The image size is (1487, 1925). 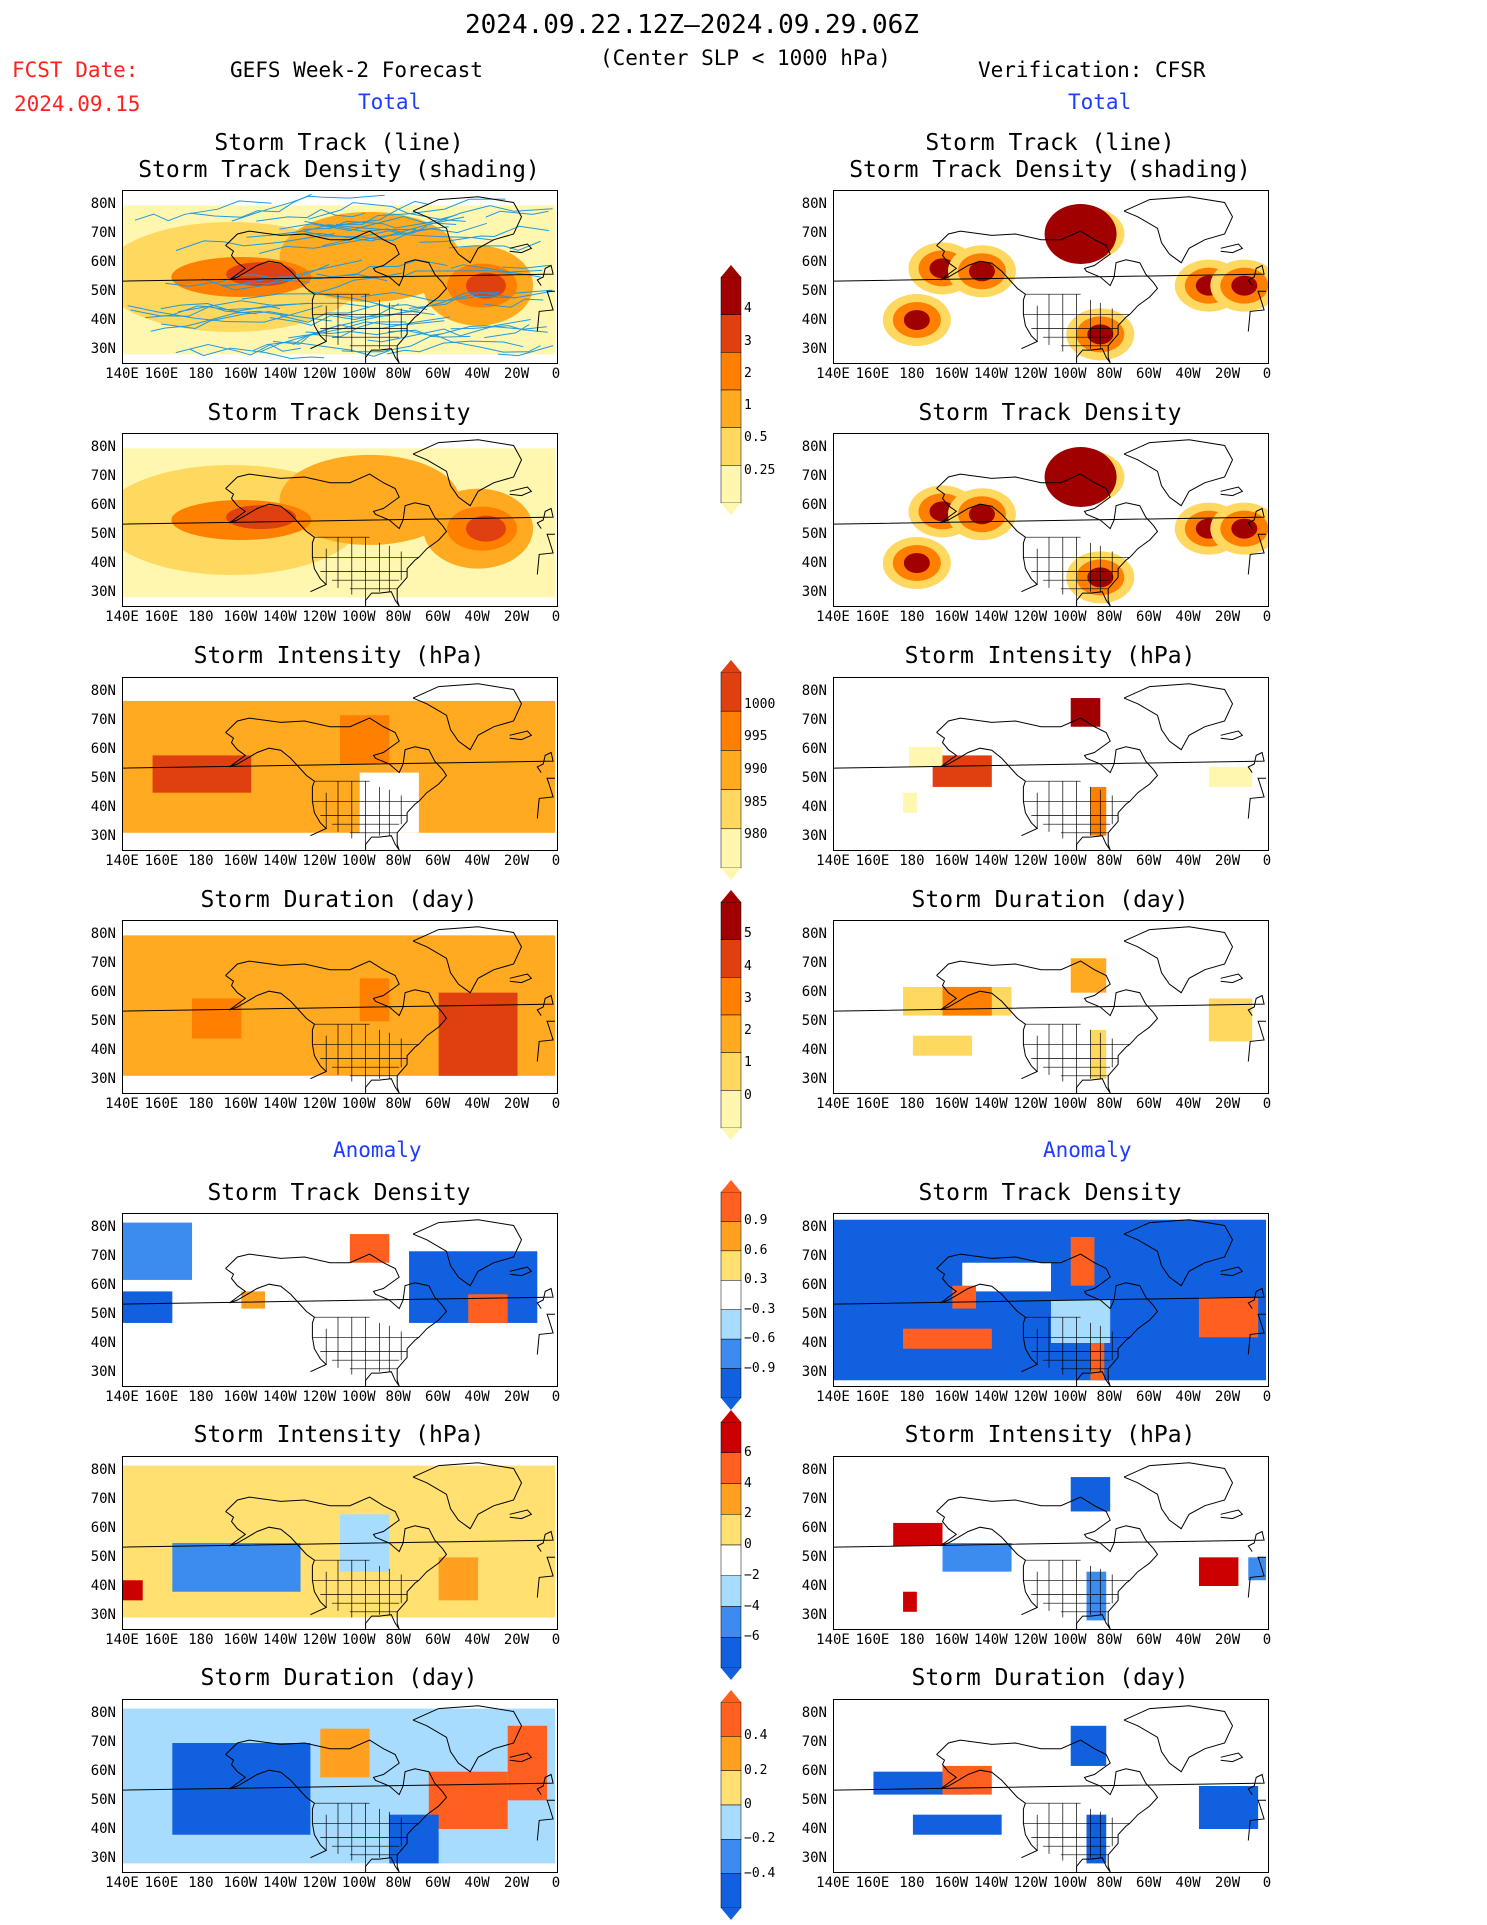 I want to click on colorbar-label: −2, so click(x=752, y=1575).